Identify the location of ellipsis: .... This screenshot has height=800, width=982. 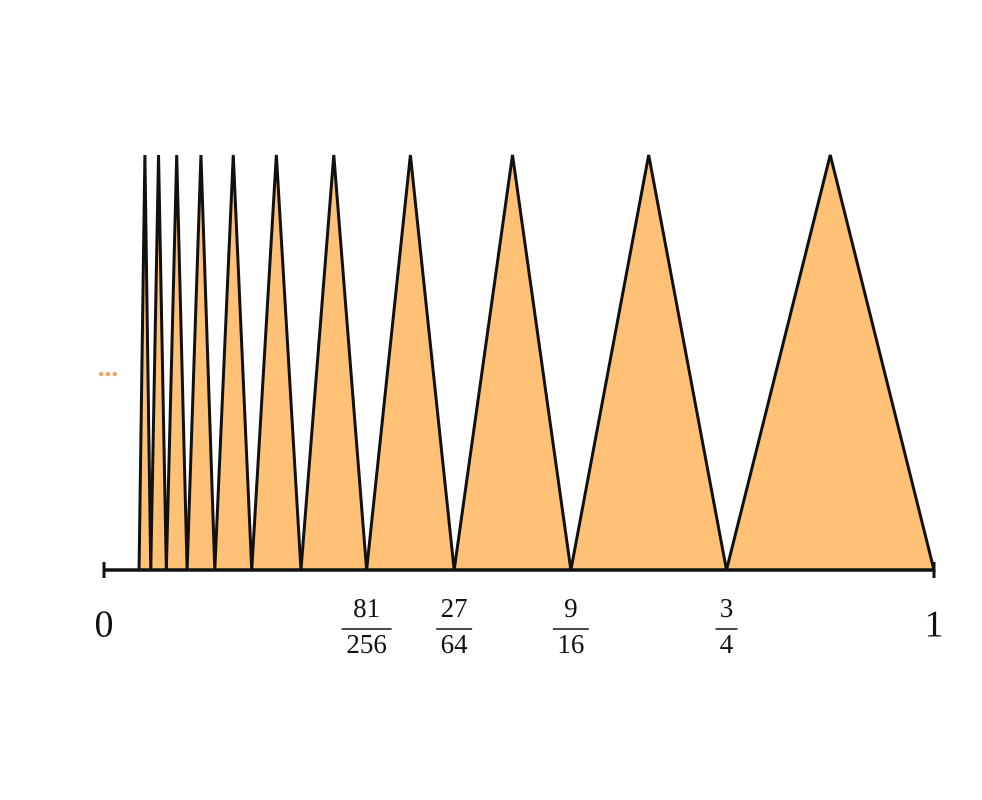
(108, 367).